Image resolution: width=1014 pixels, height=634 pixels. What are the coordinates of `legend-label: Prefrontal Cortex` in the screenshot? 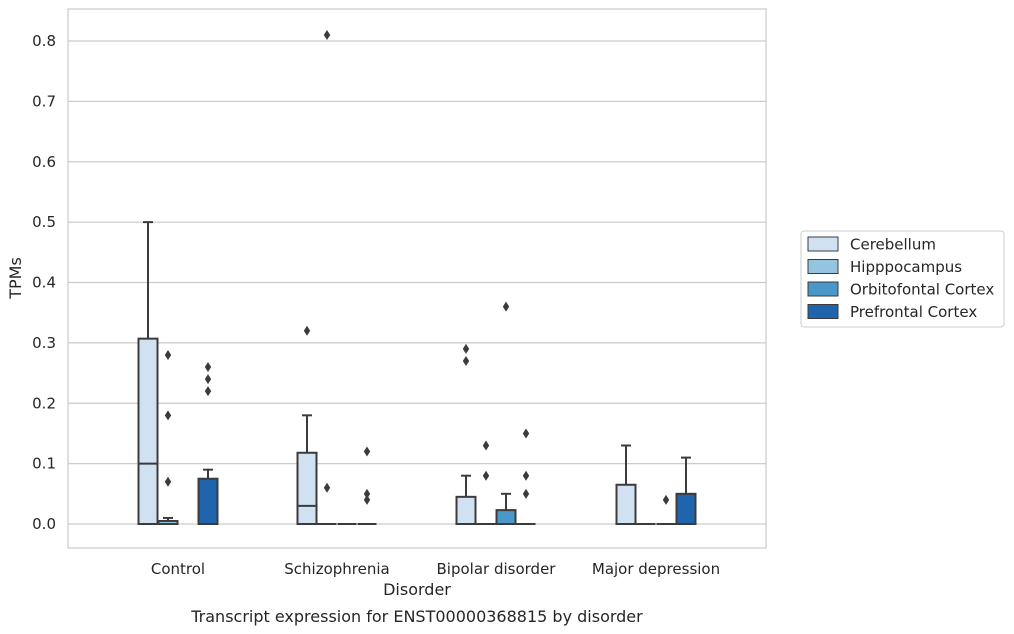 It's located at (913, 312).